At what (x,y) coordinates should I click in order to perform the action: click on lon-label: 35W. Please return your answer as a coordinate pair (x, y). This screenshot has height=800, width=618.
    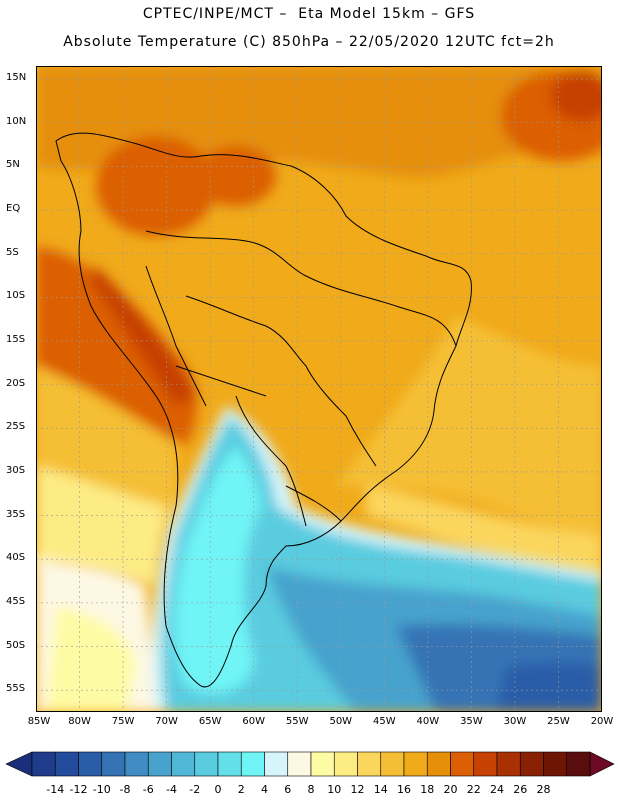
    Looking at the image, I should click on (471, 721).